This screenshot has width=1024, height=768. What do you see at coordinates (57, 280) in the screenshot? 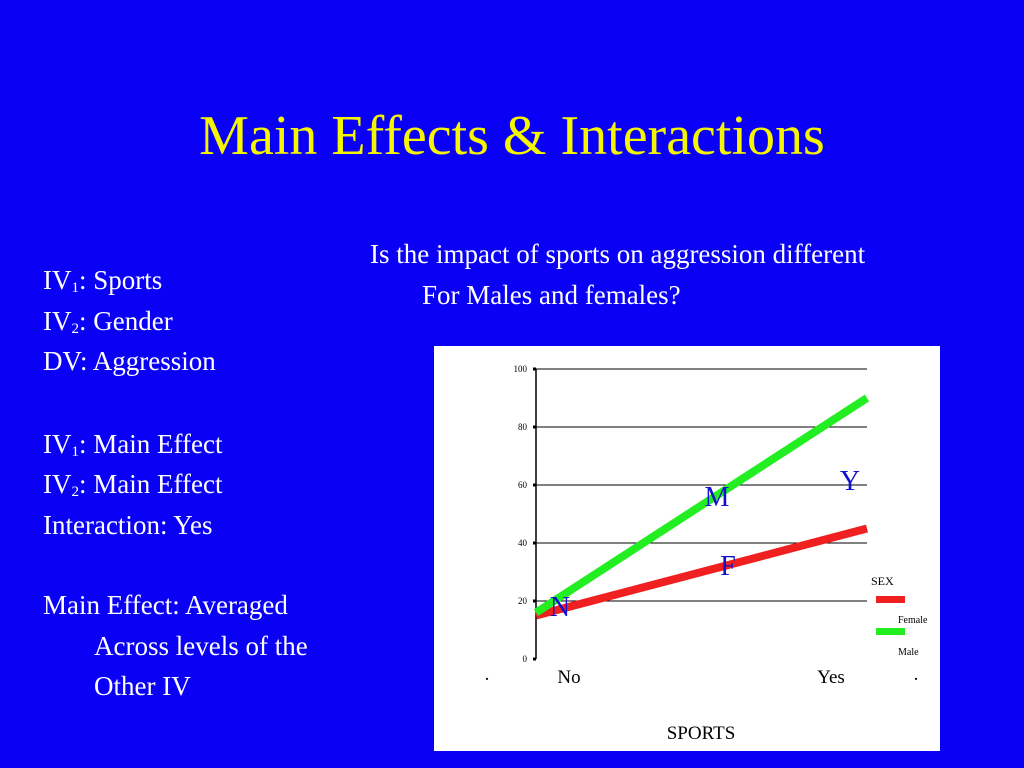
I see `iv1-prefix: IV` at bounding box center [57, 280].